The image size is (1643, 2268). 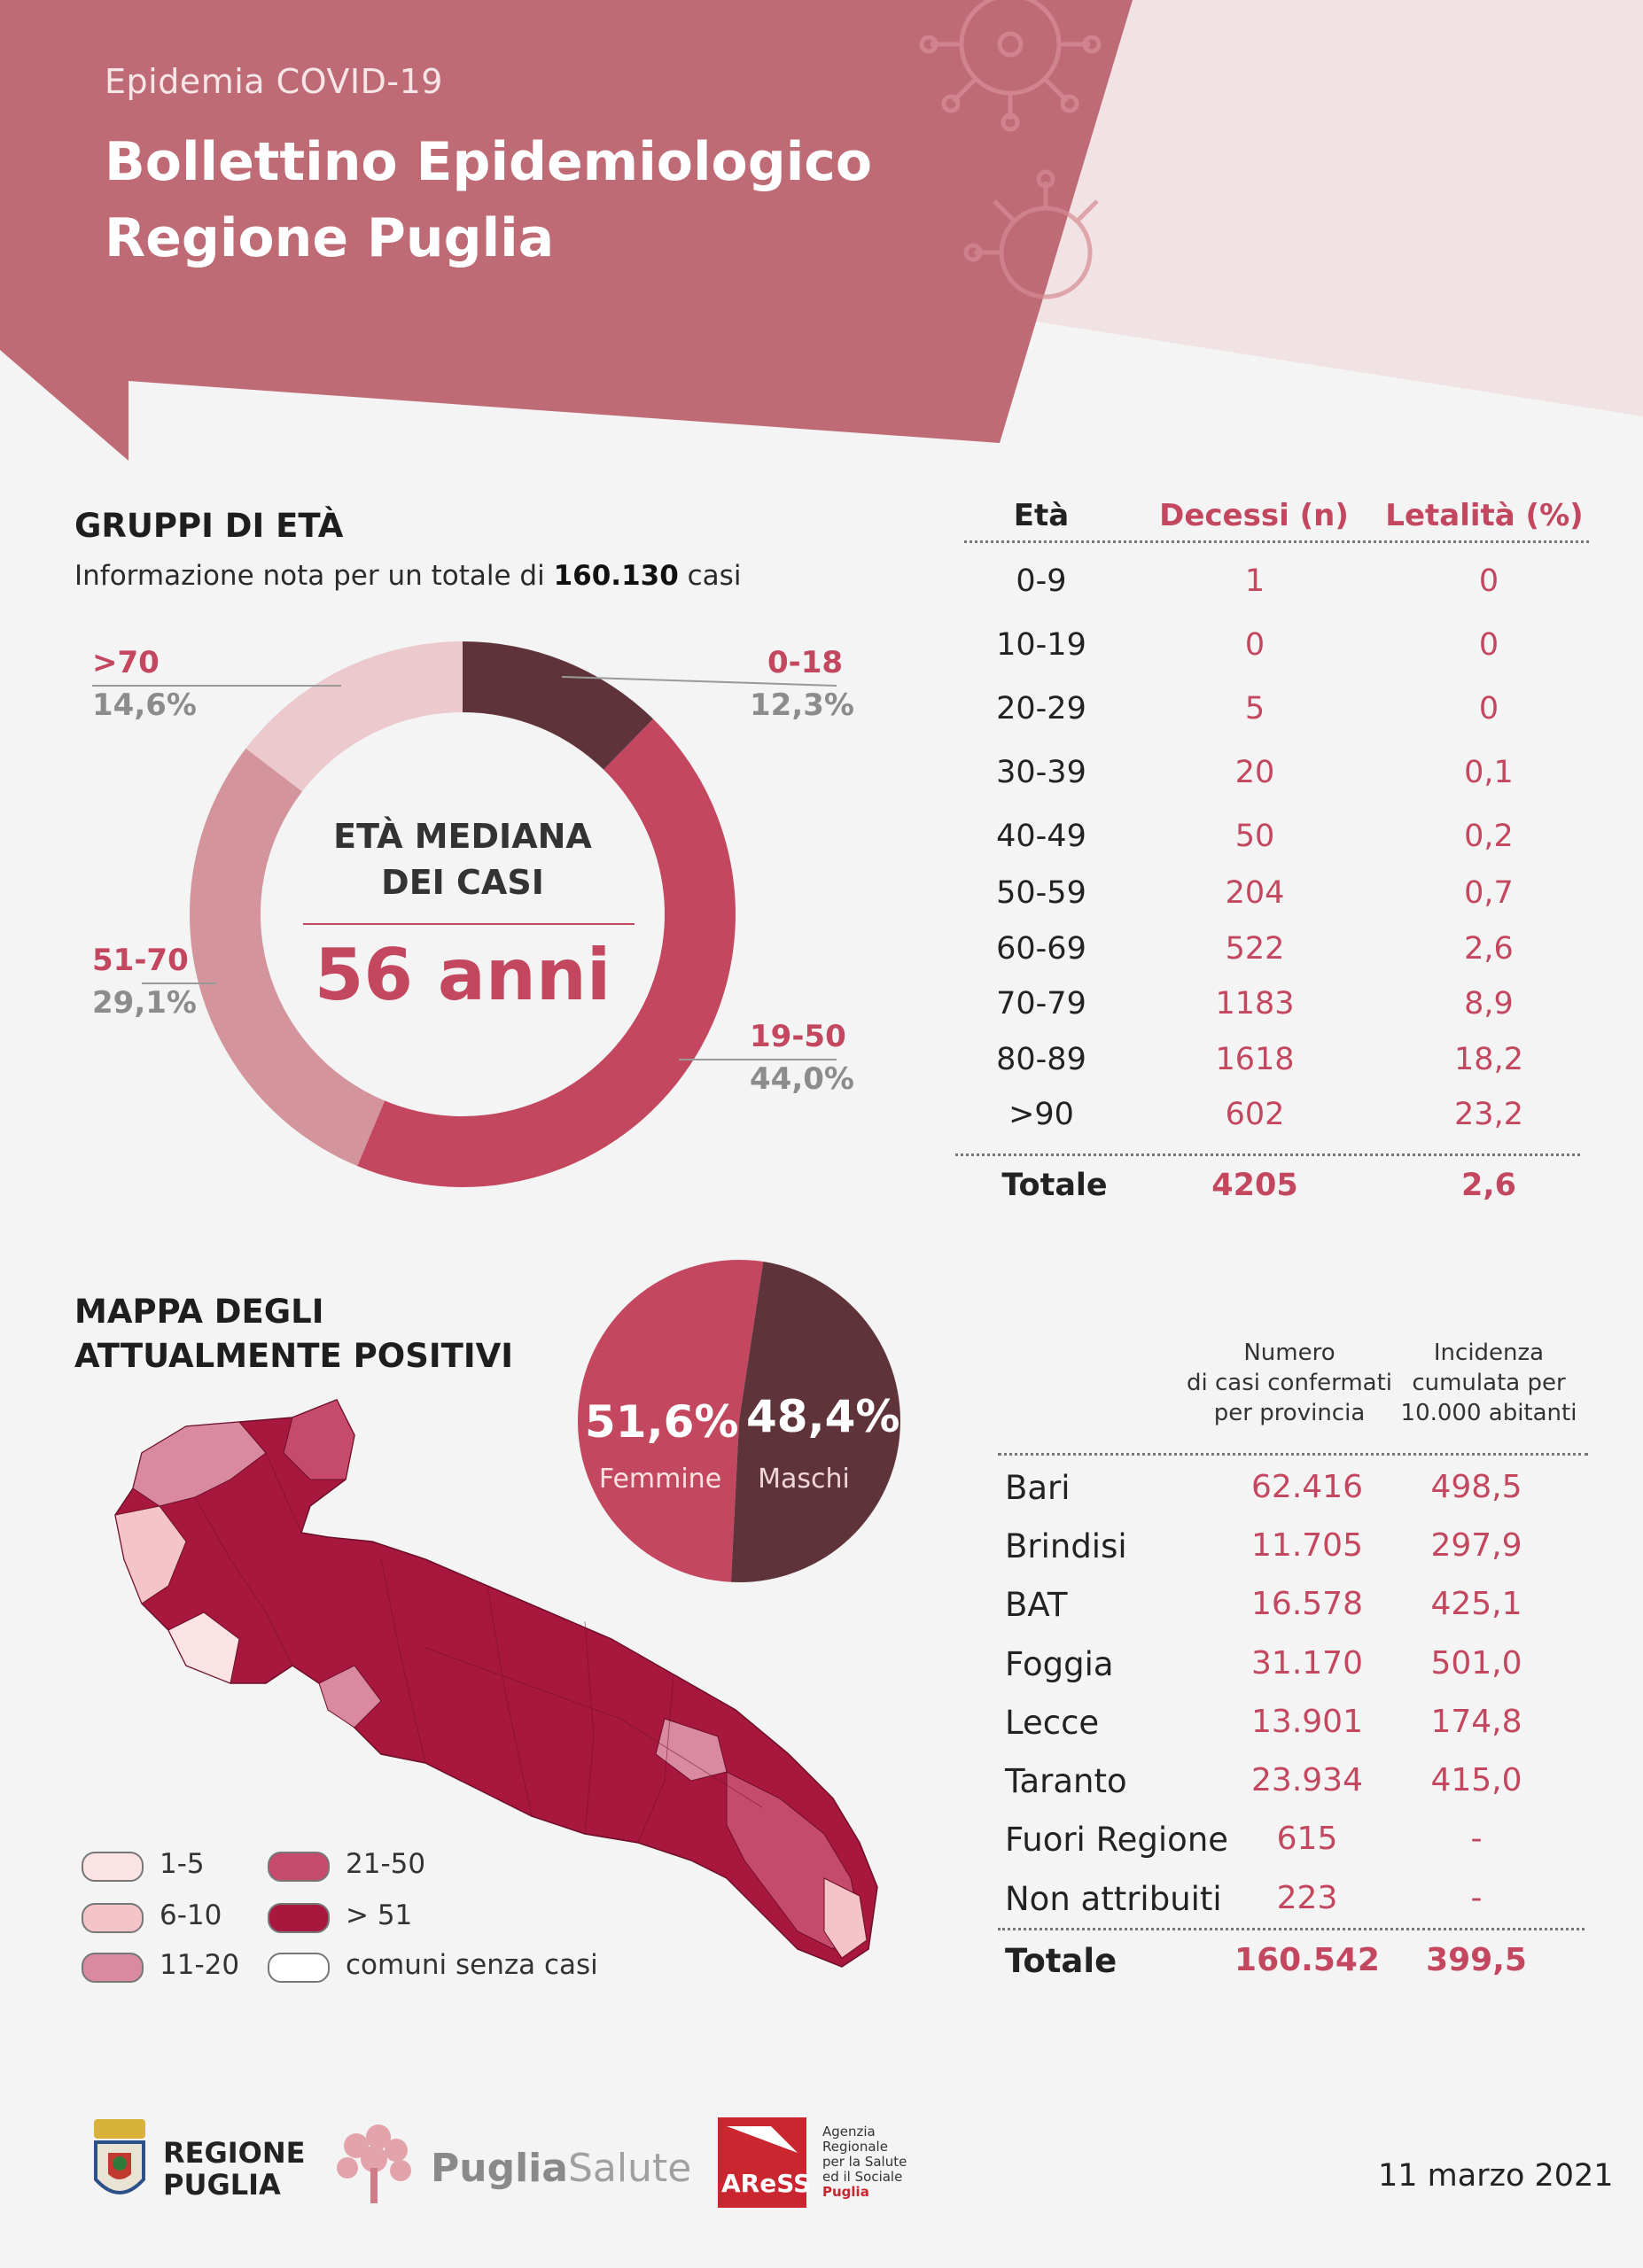 What do you see at coordinates (1307, 1780) in the screenshot?
I see `province-cases: 23.934` at bounding box center [1307, 1780].